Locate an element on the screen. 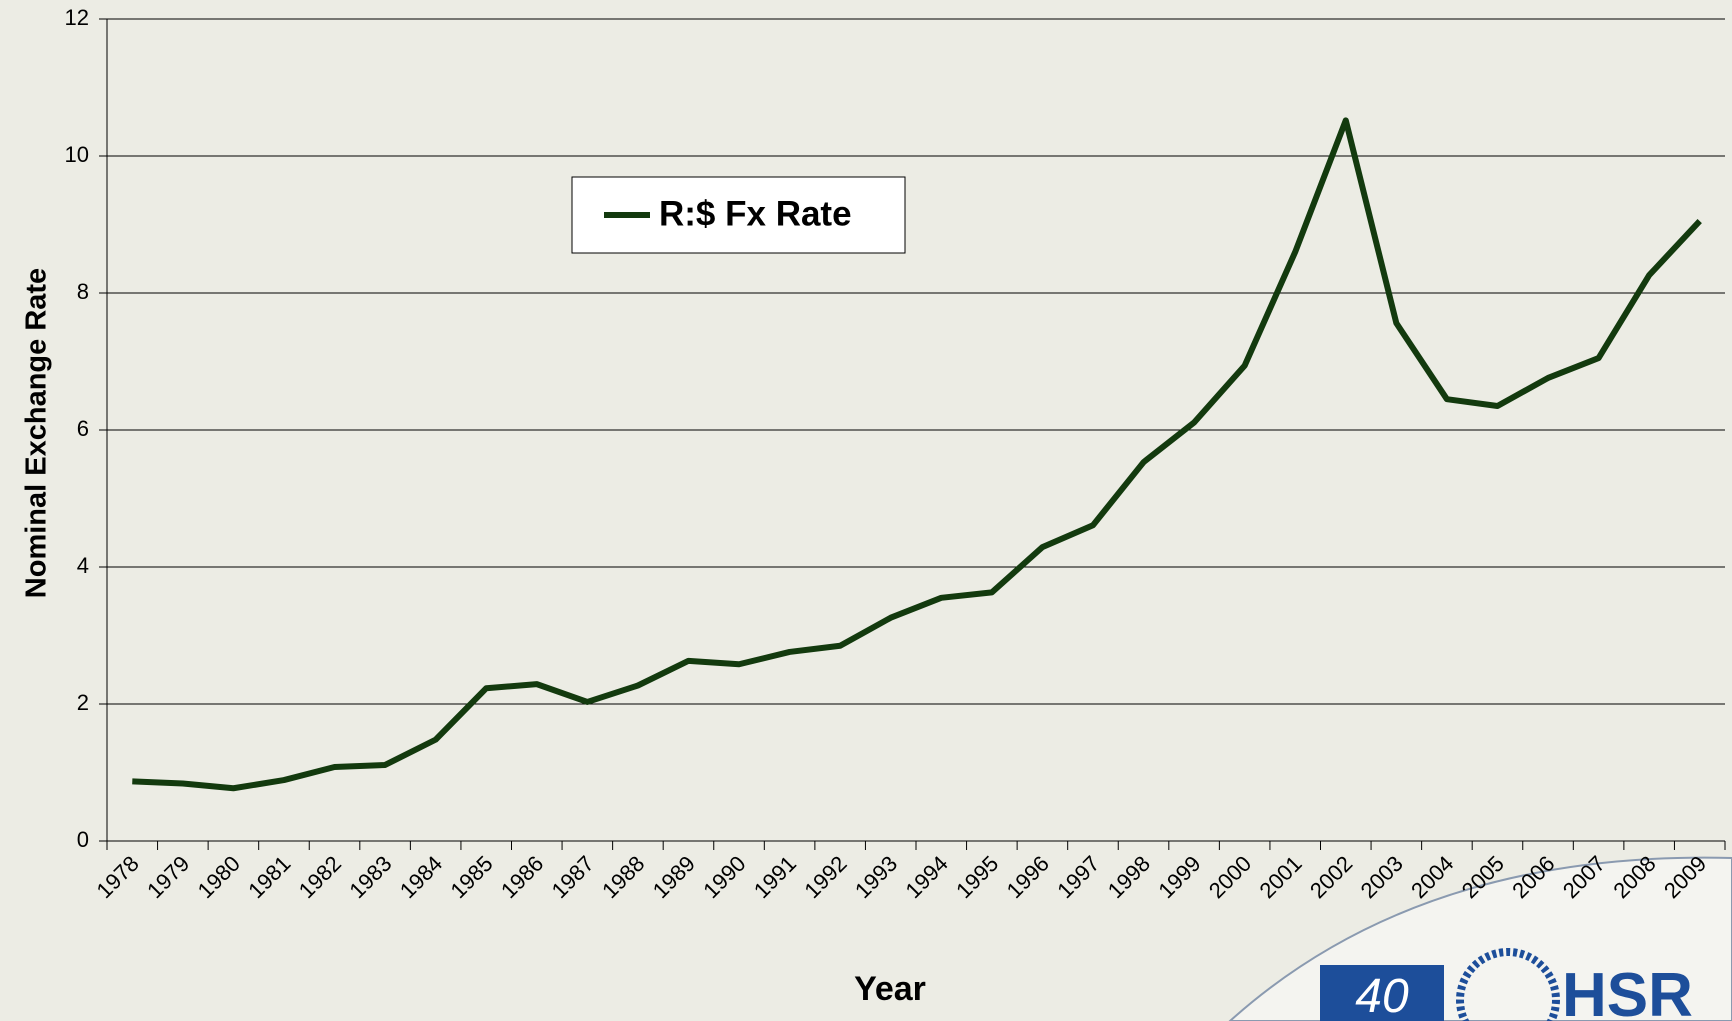 The width and height of the screenshot is (1732, 1021). y-tick-label: 0 is located at coordinates (83, 839).